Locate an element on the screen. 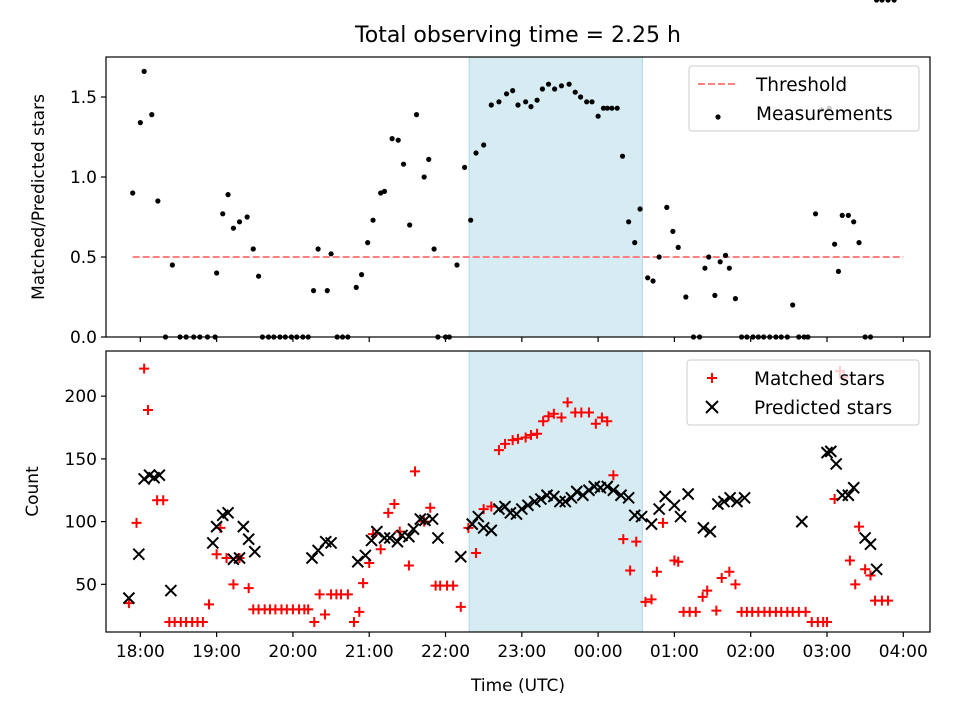 This screenshot has width=960, height=720. y-tick-label: 50 is located at coordinates (86, 585).